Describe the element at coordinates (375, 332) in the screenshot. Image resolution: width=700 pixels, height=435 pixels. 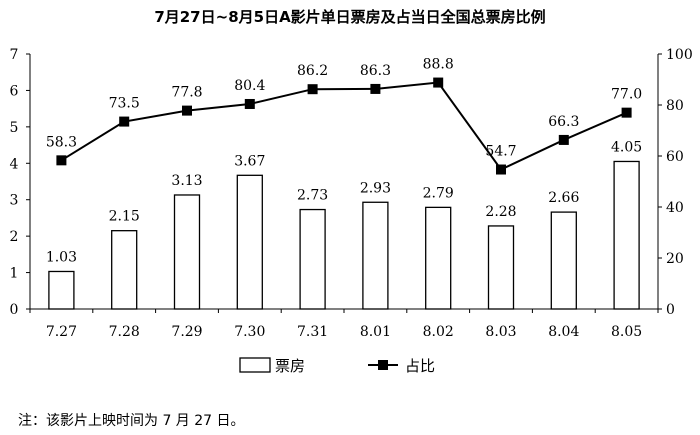
I see `x-tick-label: 8.01` at that location.